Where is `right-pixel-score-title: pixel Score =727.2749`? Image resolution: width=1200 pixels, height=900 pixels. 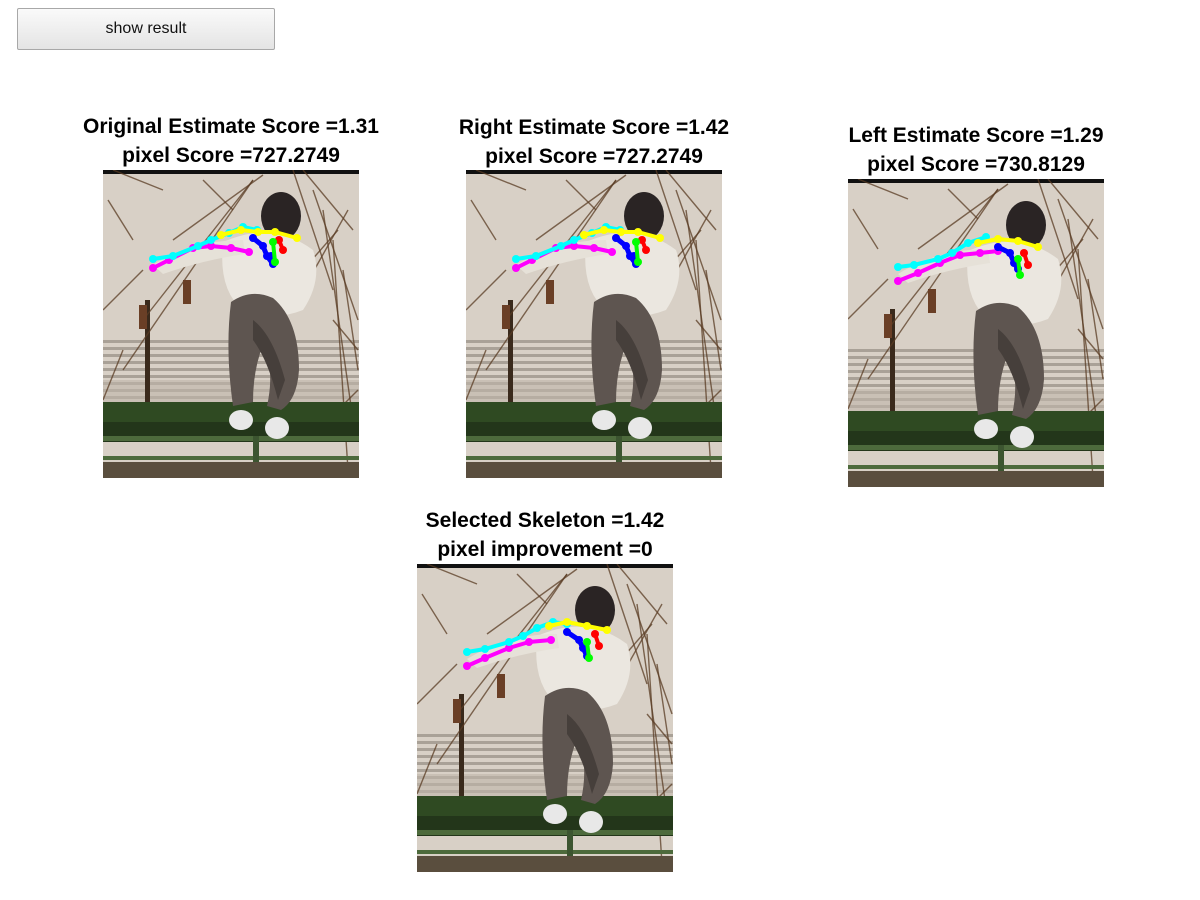
right-pixel-score-title: pixel Score =727.2749 is located at coordinates (594, 156).